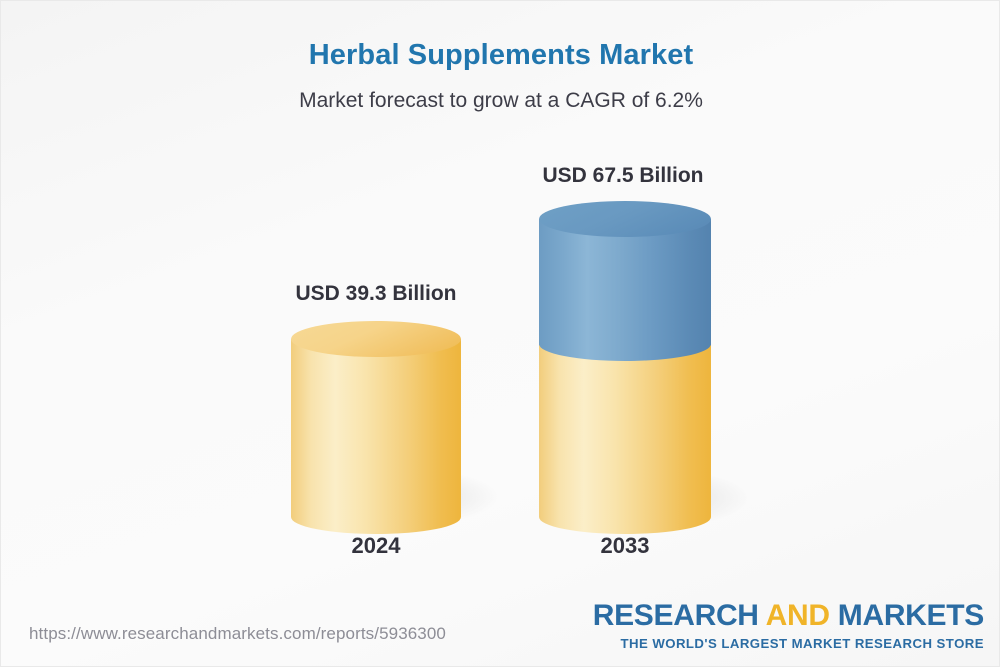 The width and height of the screenshot is (1000, 667). I want to click on value-label-2033: USD 67.5 Billion, so click(623, 175).